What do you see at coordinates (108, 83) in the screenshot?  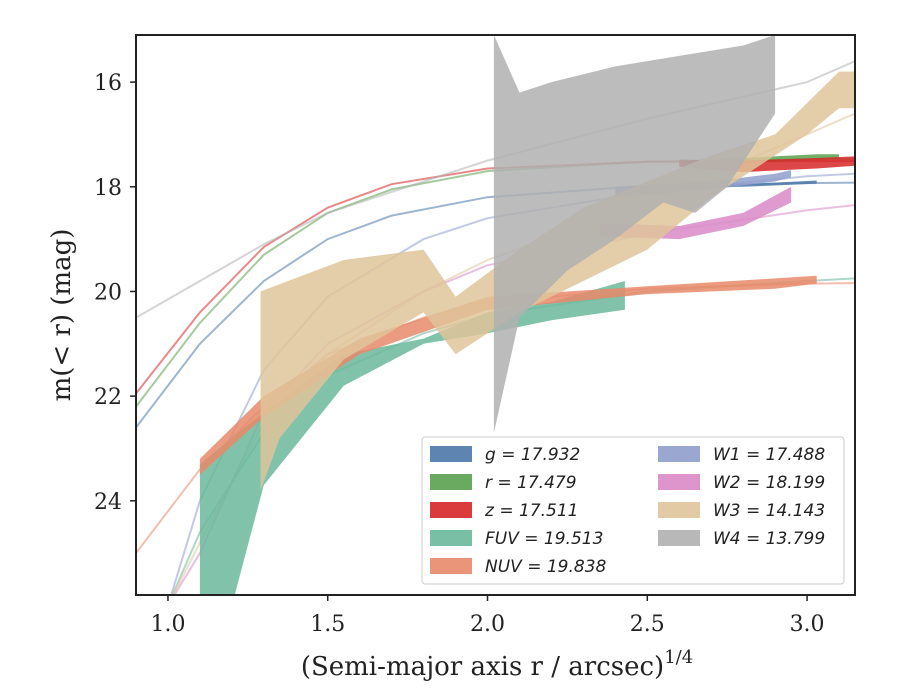 I see `y-tick-label: 16` at bounding box center [108, 83].